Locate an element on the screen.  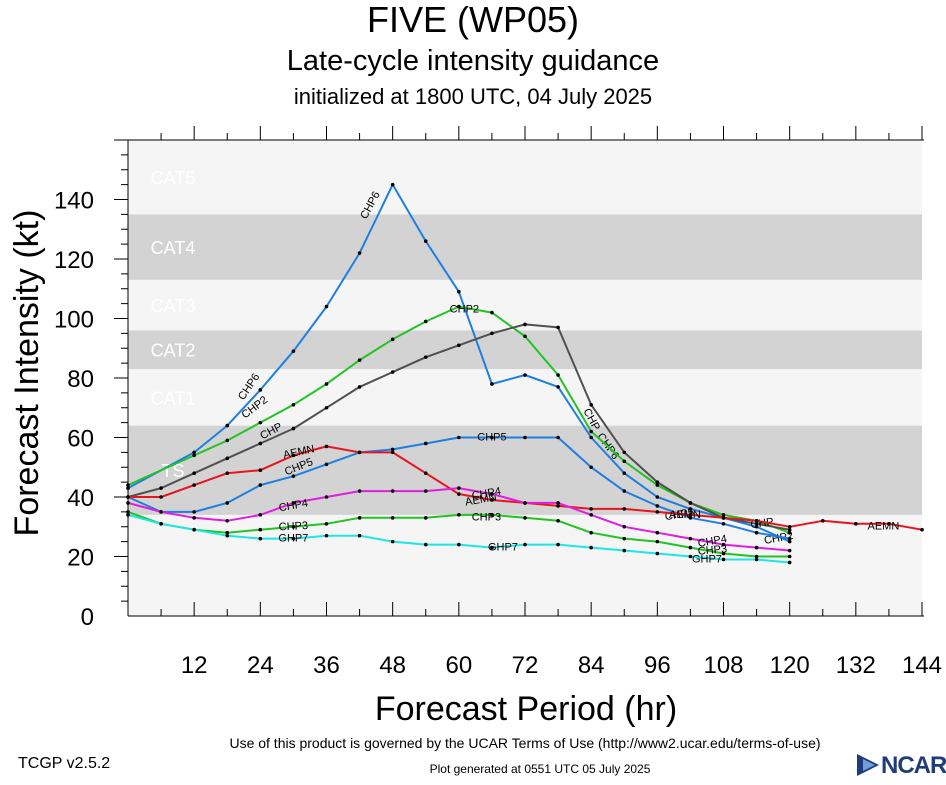
category-band-label: CAT3 is located at coordinates (173, 306).